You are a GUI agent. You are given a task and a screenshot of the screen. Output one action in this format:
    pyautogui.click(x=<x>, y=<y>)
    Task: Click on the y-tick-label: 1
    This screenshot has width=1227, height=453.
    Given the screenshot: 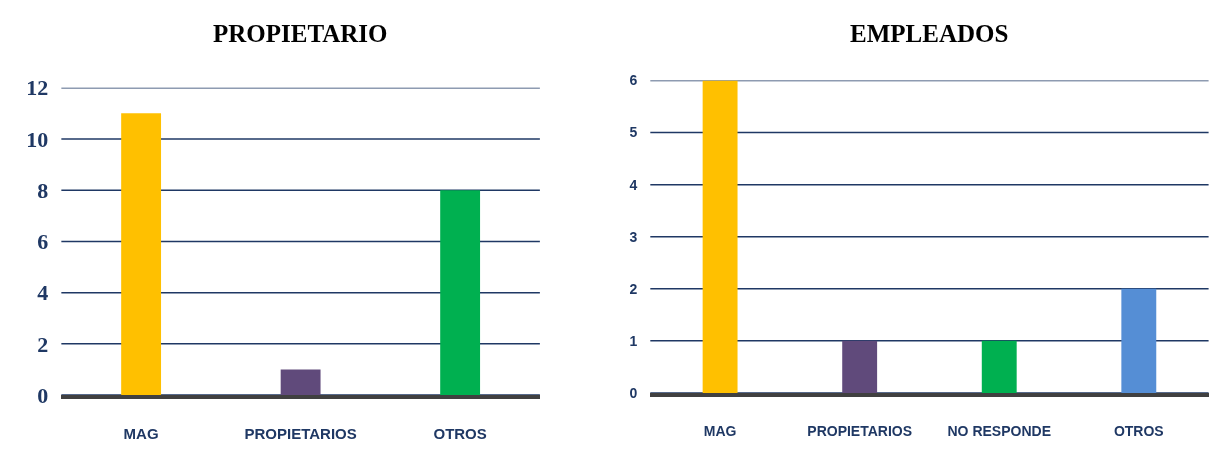 What is the action you would take?
    pyautogui.click(x=633, y=340)
    